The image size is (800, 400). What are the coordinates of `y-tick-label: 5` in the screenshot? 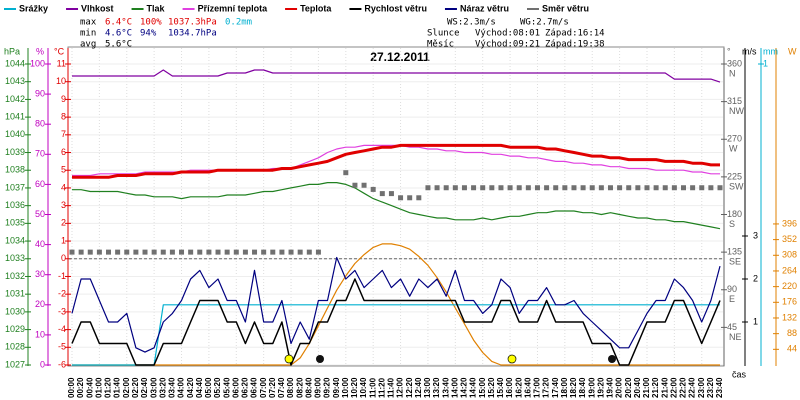 It's located at (63, 170).